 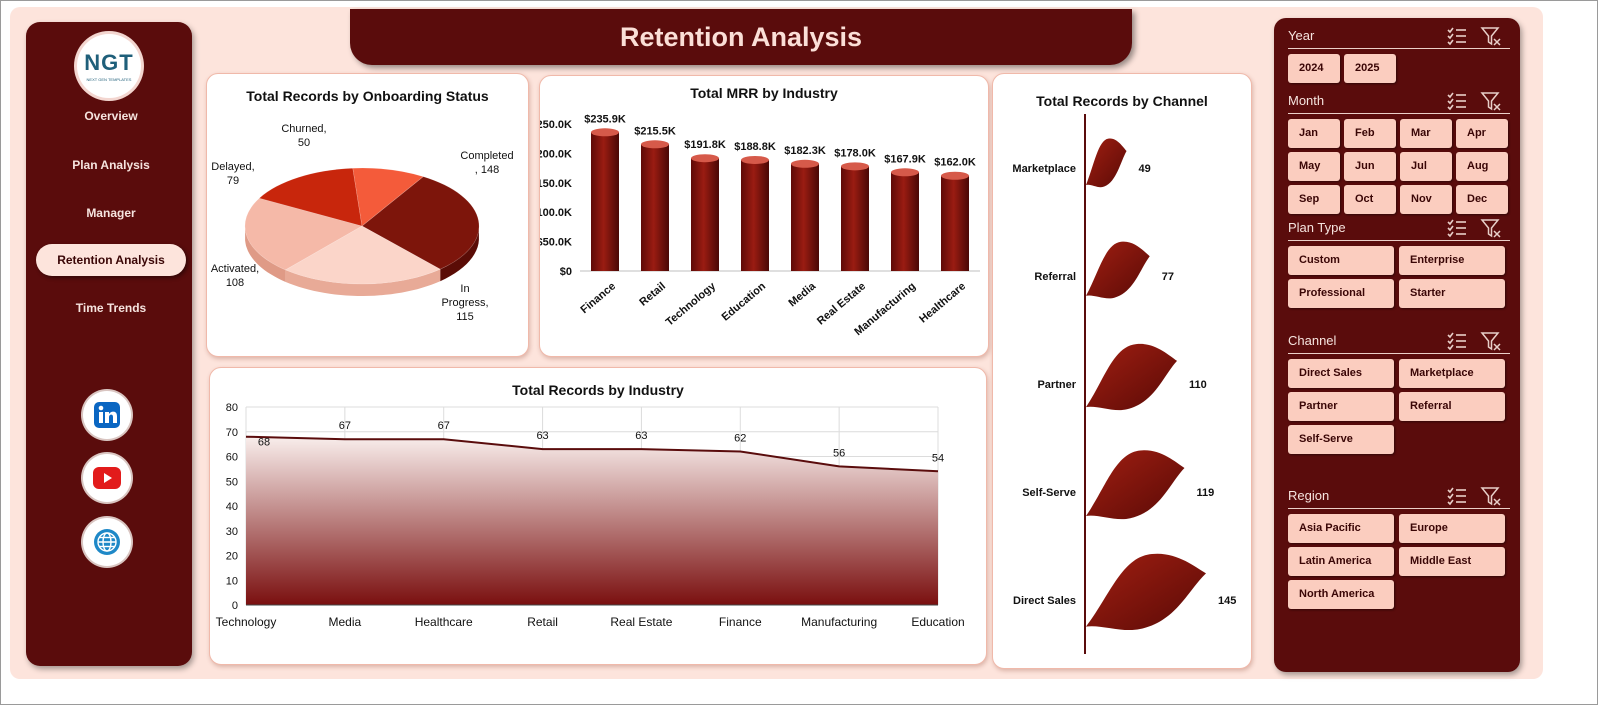 What do you see at coordinates (1452, 528) in the screenshot?
I see `filter-chip-region-europe: Europe` at bounding box center [1452, 528].